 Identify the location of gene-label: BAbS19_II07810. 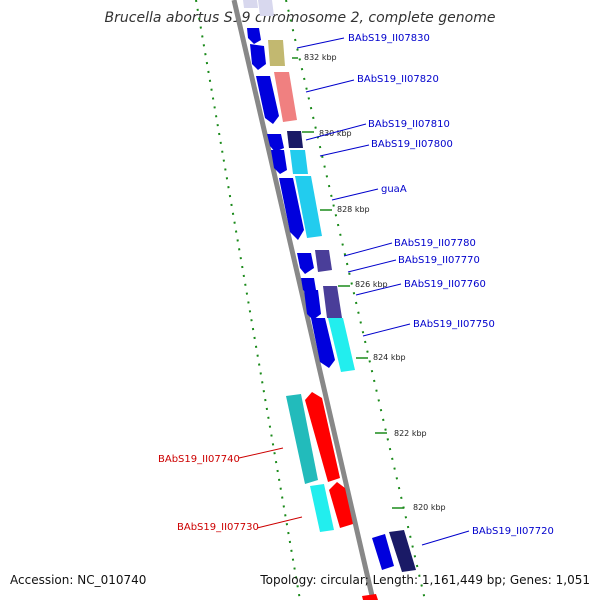
(409, 124).